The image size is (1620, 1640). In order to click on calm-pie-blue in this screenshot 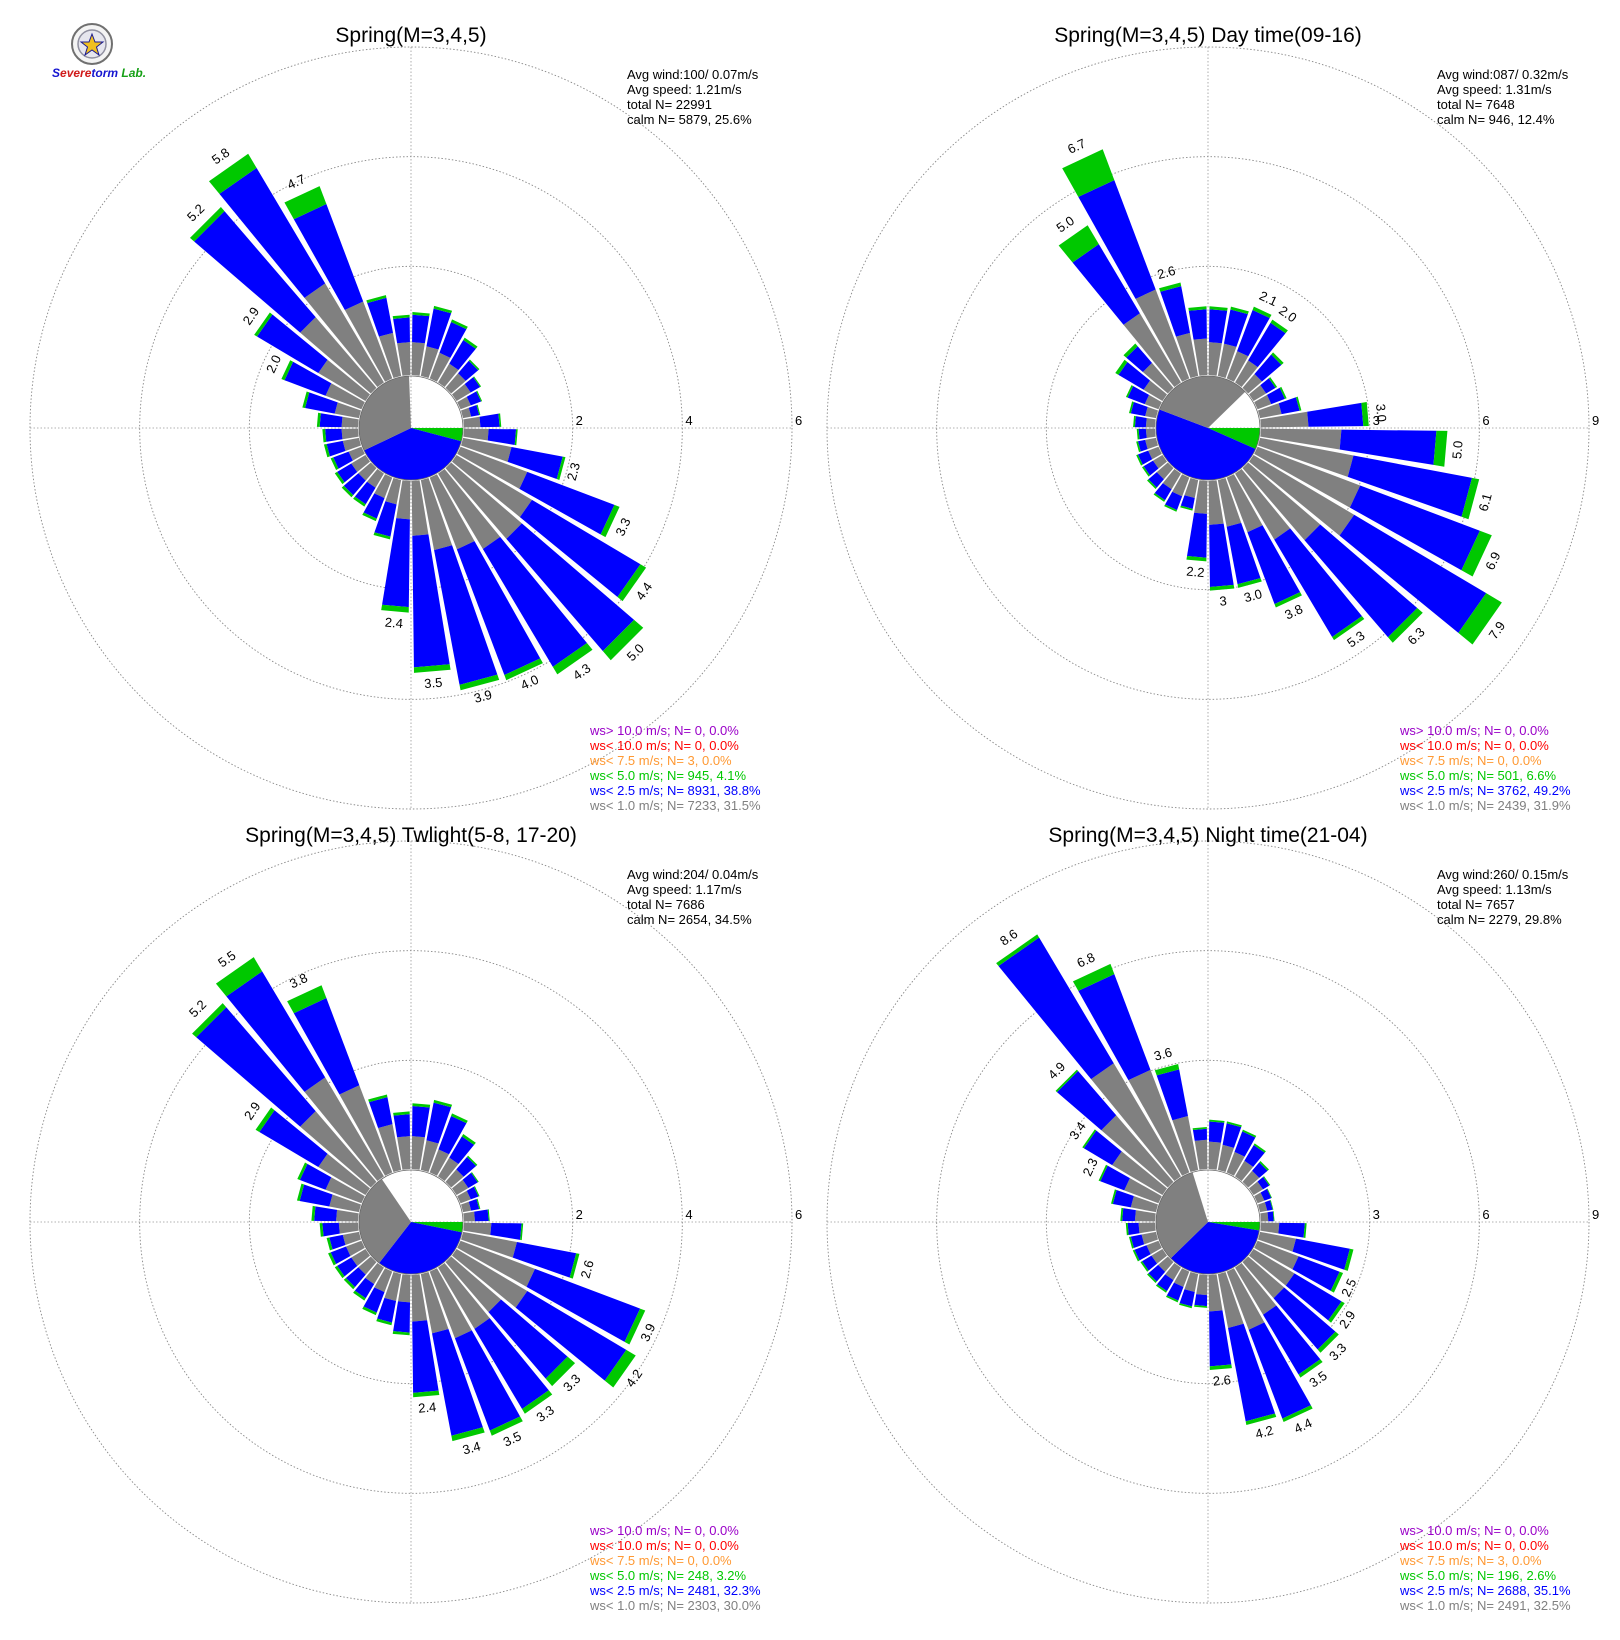, I will do `click(1206, 444)`.